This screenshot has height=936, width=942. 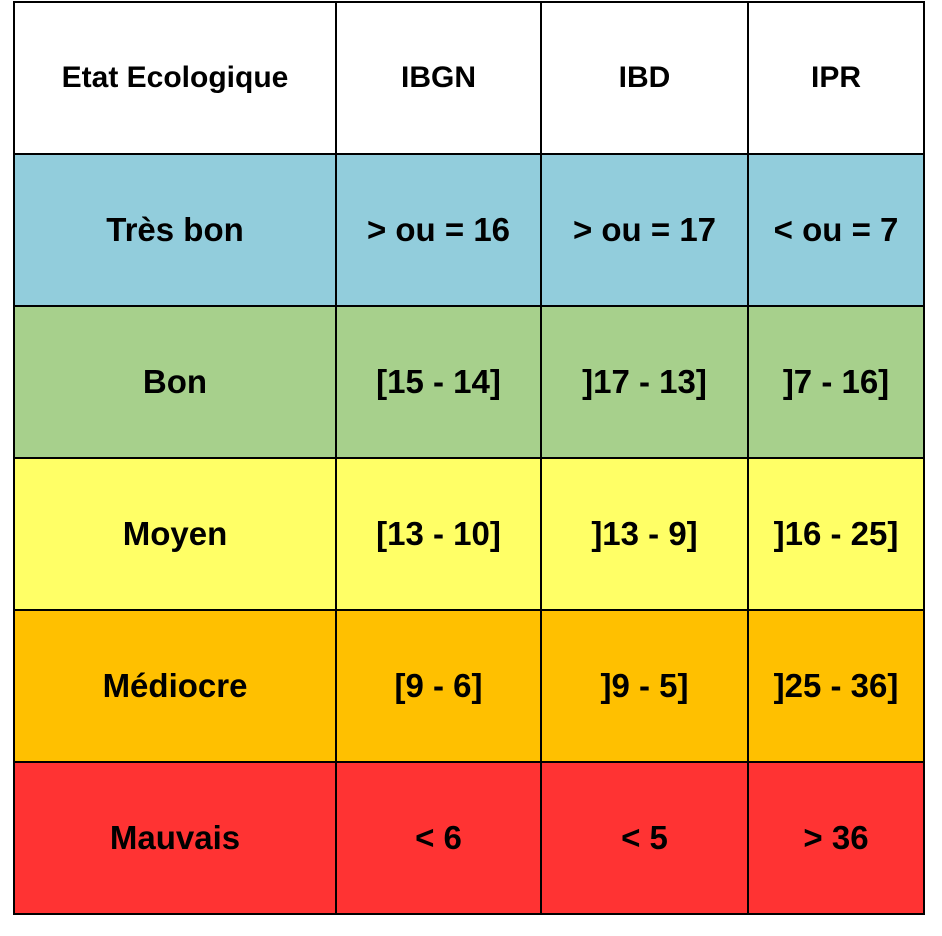 I want to click on range-cell: [13 - 10], so click(x=438, y=534).